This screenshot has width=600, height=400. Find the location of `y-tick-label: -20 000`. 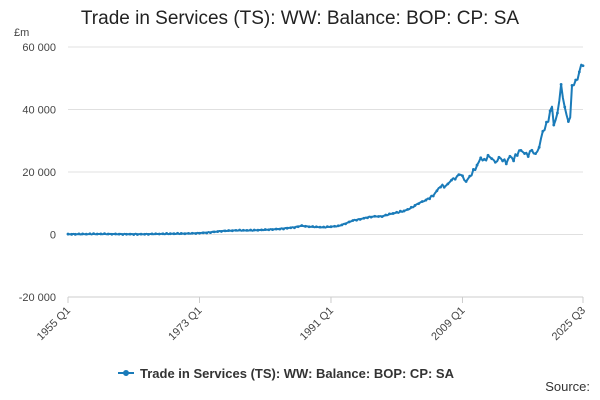

y-tick-label: -20 000 is located at coordinates (37, 298).